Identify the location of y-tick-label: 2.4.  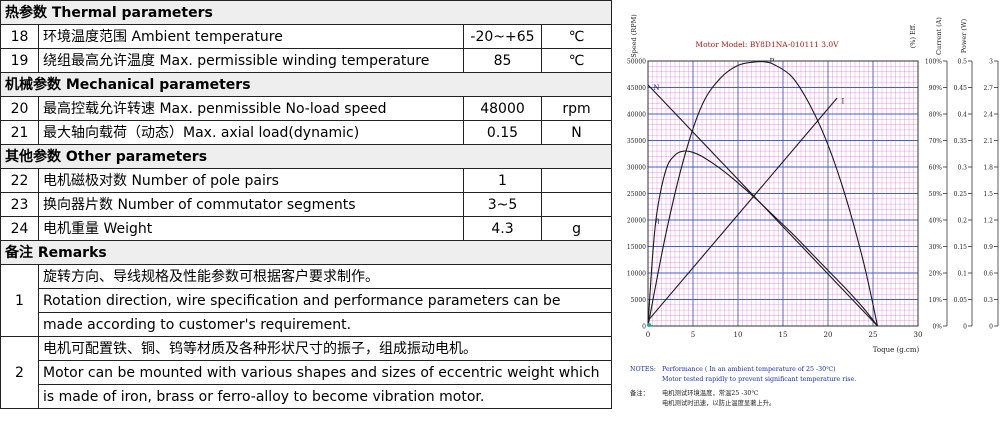
(988, 115).